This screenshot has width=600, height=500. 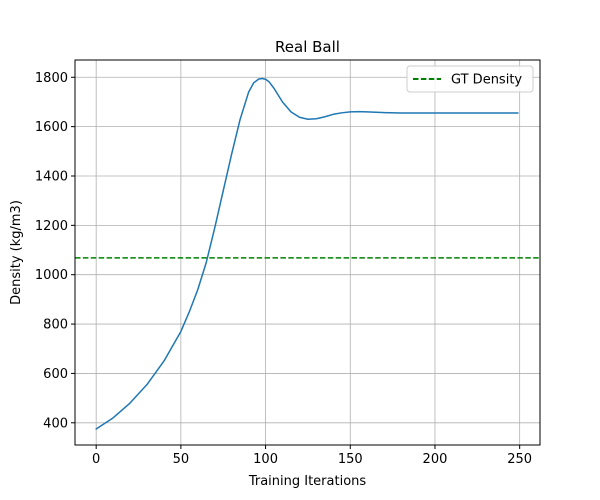 I want to click on x-tick-label: 250, so click(x=519, y=459).